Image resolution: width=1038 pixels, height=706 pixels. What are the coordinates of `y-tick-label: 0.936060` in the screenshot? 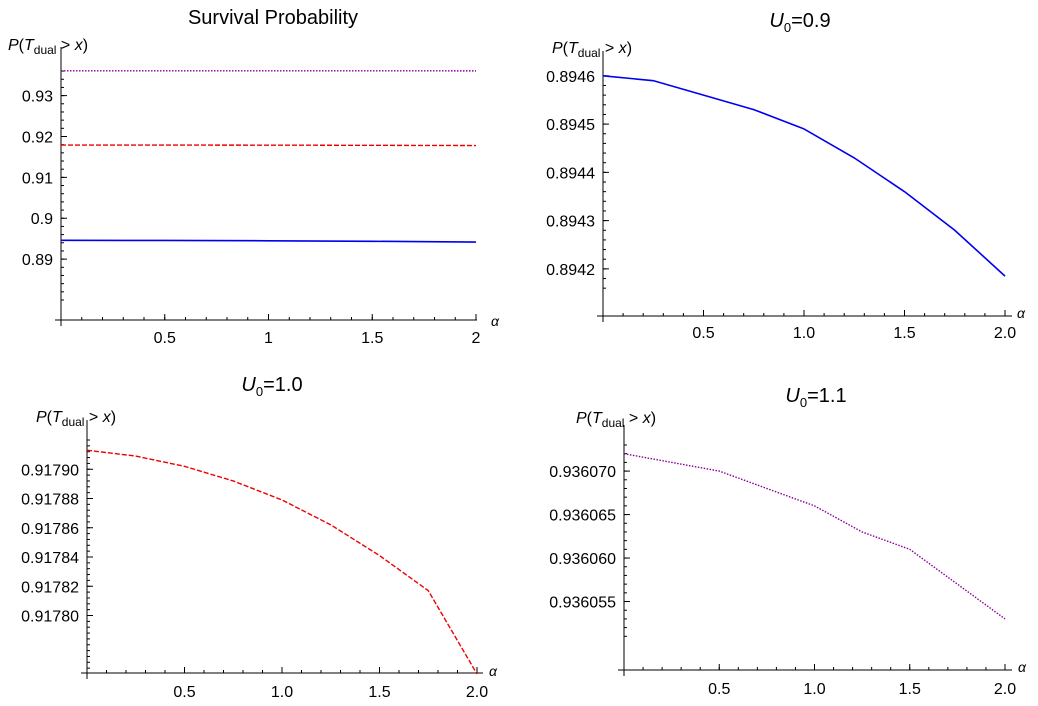 It's located at (582, 559).